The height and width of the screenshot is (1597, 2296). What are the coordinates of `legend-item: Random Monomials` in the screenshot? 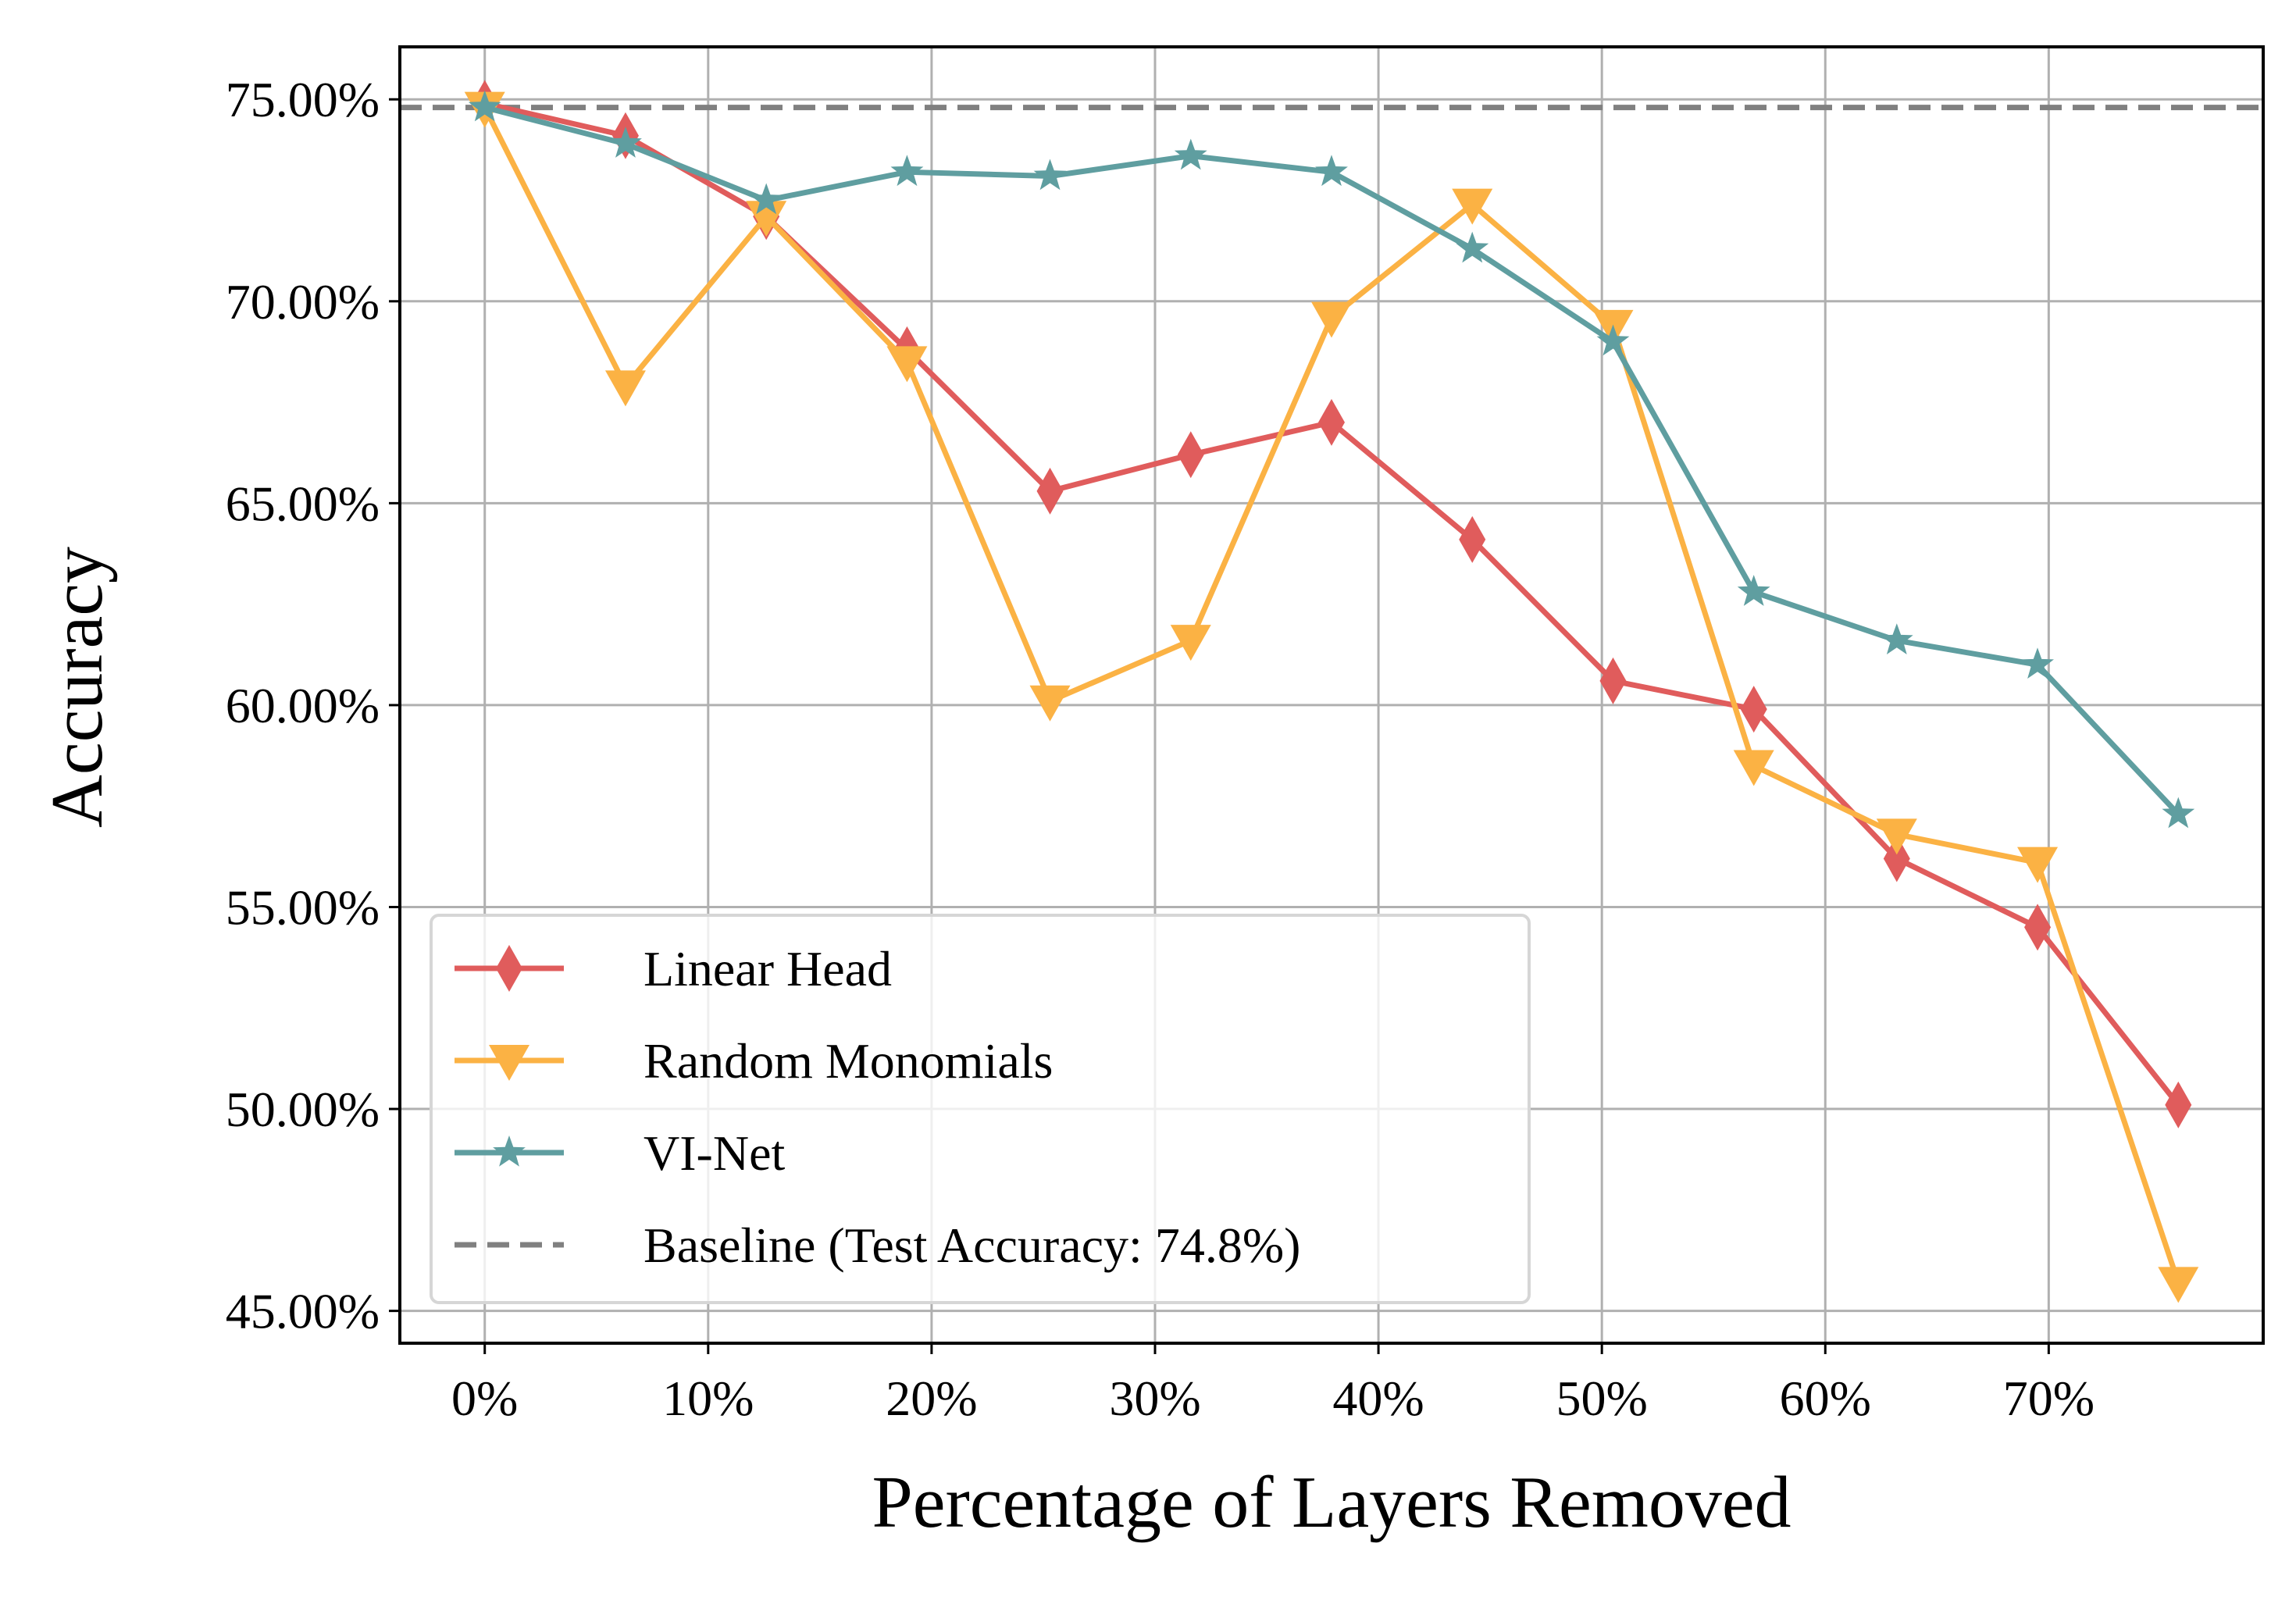 It's located at (754, 1061).